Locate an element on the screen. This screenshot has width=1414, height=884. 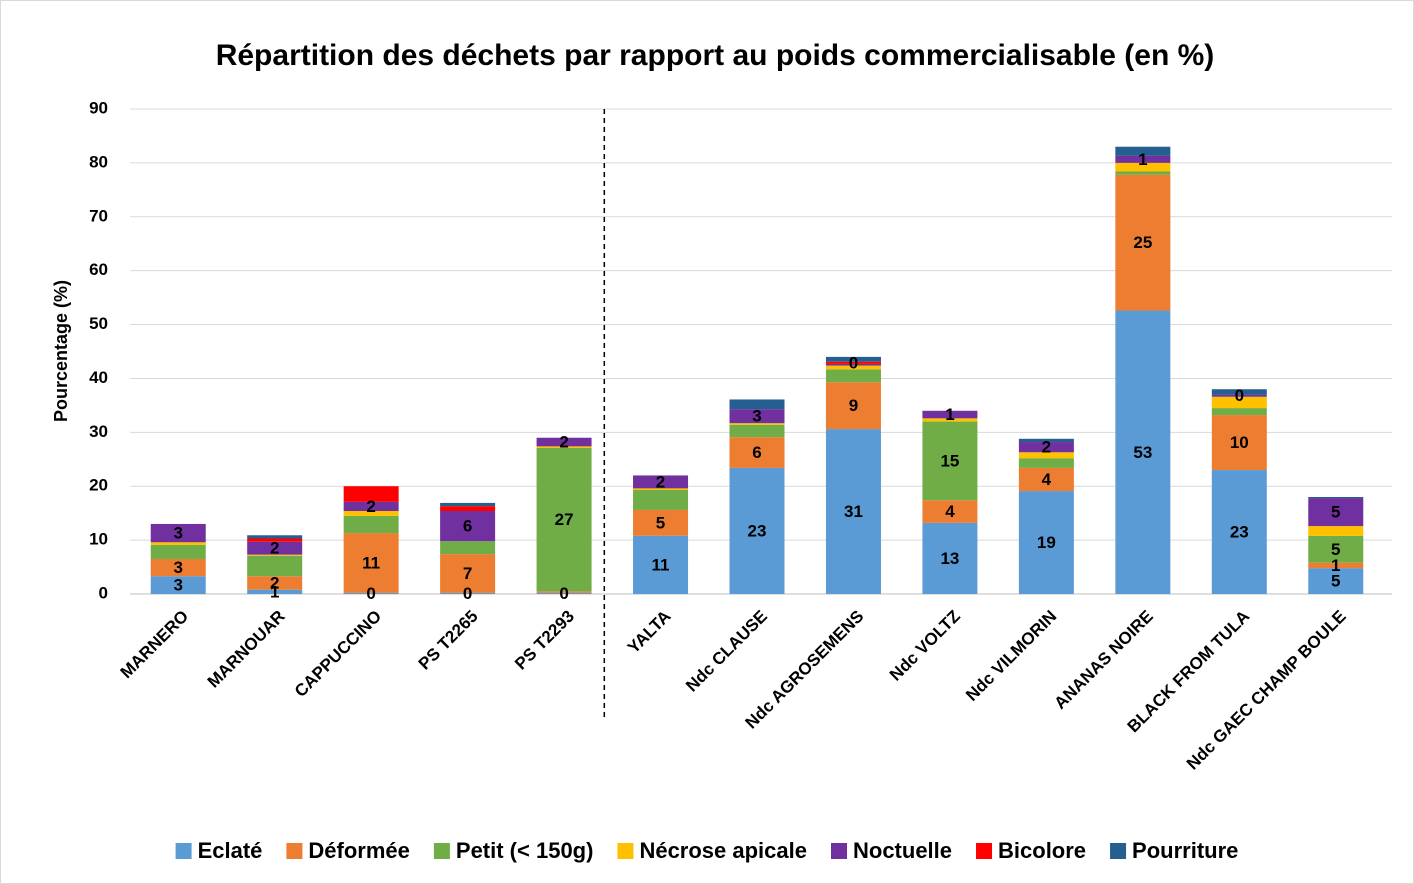
data-label: 53 is located at coordinates (1142, 452).